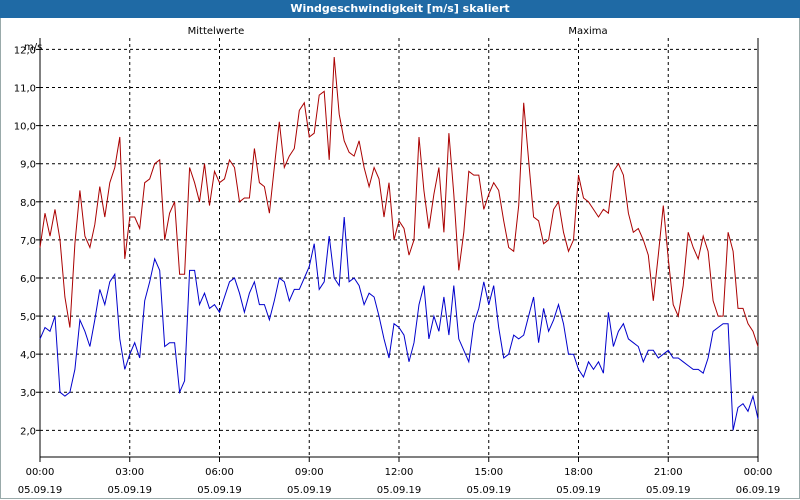 The width and height of the screenshot is (800, 500). I want to click on y-tick-label: 3,0, so click(28, 393).